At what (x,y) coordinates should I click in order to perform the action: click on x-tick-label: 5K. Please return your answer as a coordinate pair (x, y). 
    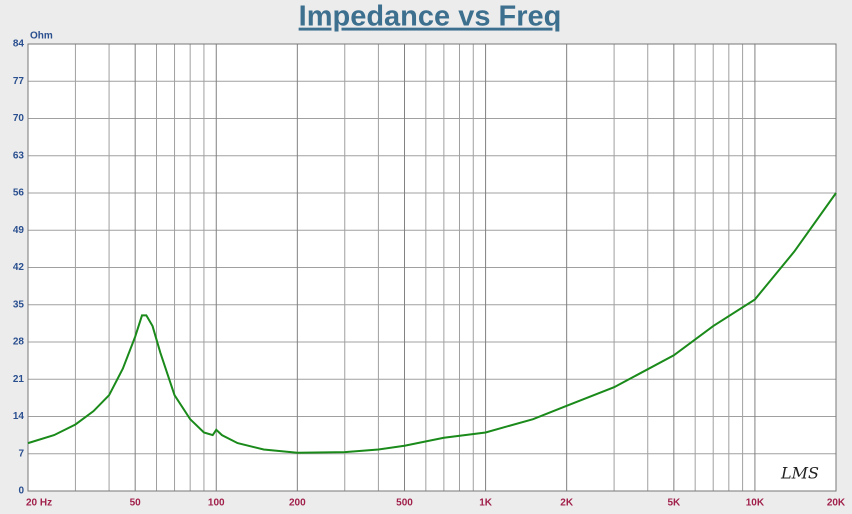
    Looking at the image, I should click on (674, 503).